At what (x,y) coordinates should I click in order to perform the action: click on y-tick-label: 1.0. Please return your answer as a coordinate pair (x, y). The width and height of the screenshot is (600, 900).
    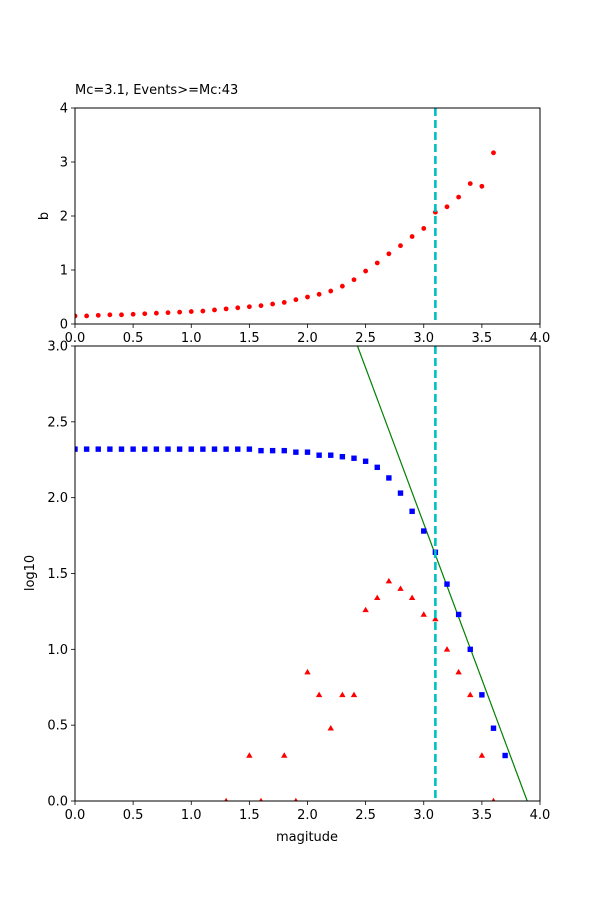
    Looking at the image, I should click on (57, 650).